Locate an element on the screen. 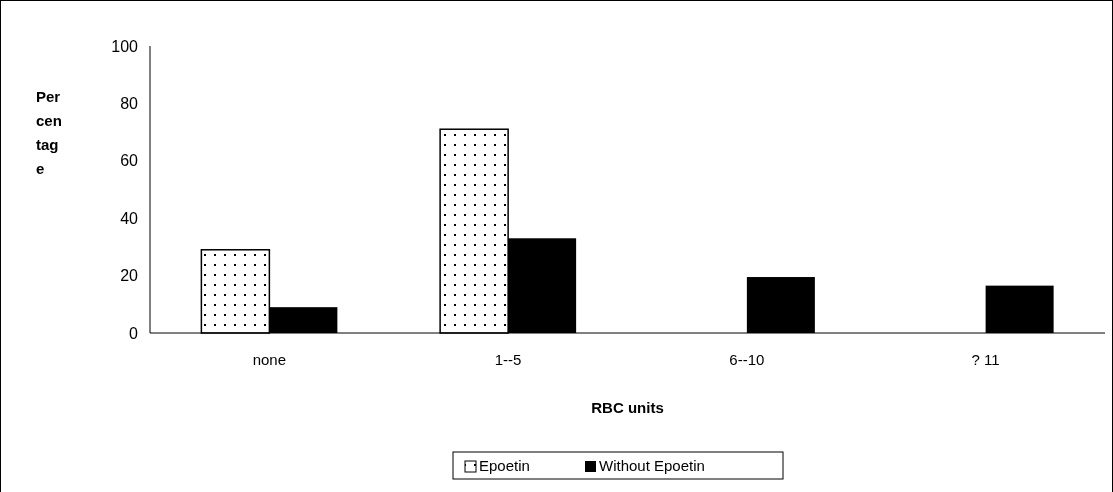 This screenshot has height=492, width=1113. x-tick-label: 1--5 is located at coordinates (508, 359).